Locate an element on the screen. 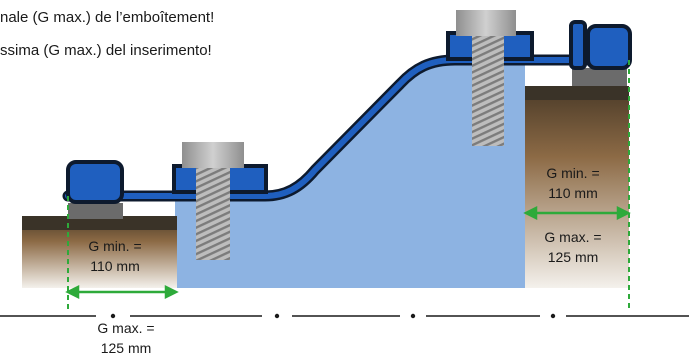 The image size is (689, 360). right-clamp-tab is located at coordinates (578, 45).